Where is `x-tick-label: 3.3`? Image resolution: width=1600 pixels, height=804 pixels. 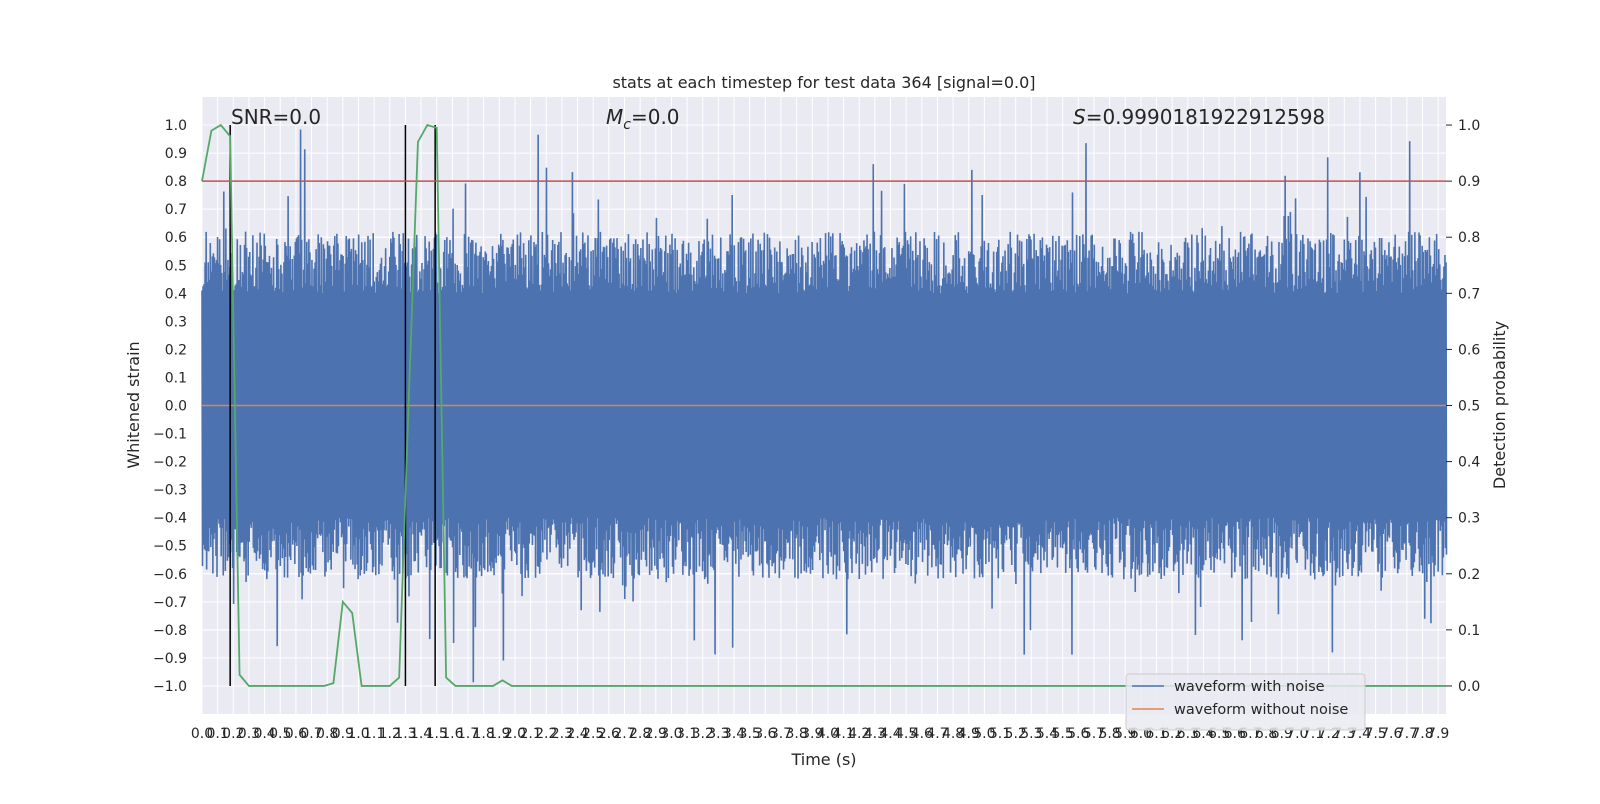 x-tick-label: 3.3 is located at coordinates (718, 734).